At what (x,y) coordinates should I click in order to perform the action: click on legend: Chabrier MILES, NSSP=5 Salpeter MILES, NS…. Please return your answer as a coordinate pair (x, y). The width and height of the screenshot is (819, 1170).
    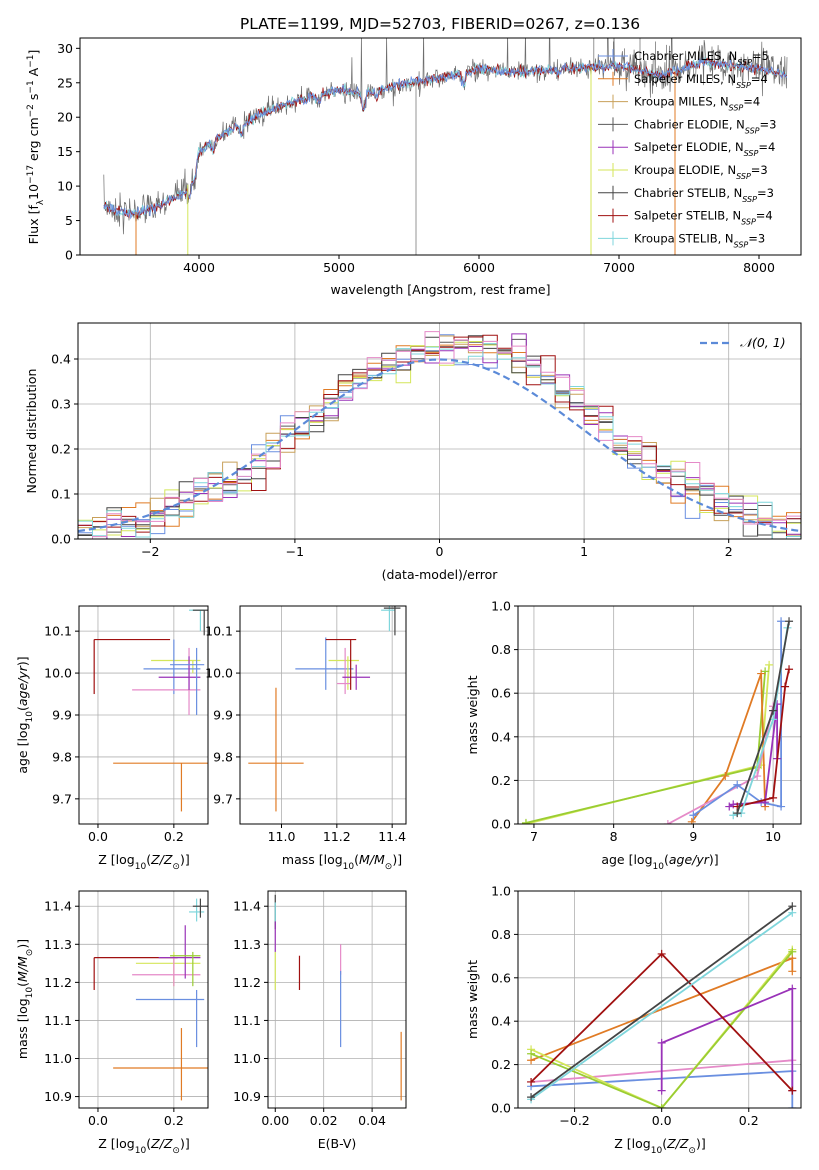
    Looking at the image, I should click on (687, 149).